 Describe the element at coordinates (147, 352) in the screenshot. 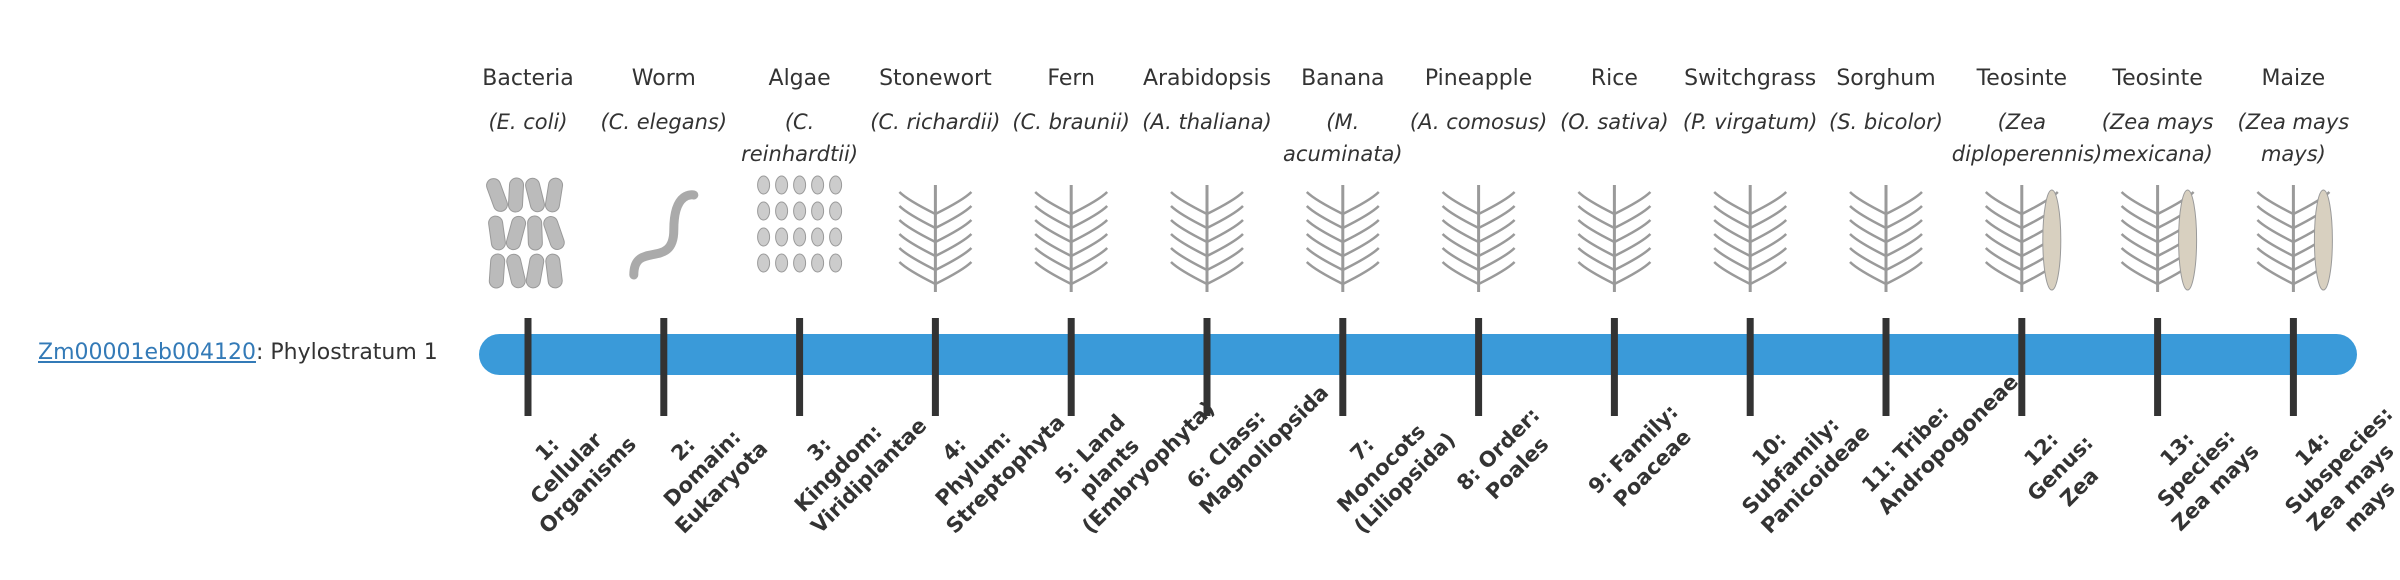

I see `gene-link: Zm00001eb004120` at that location.